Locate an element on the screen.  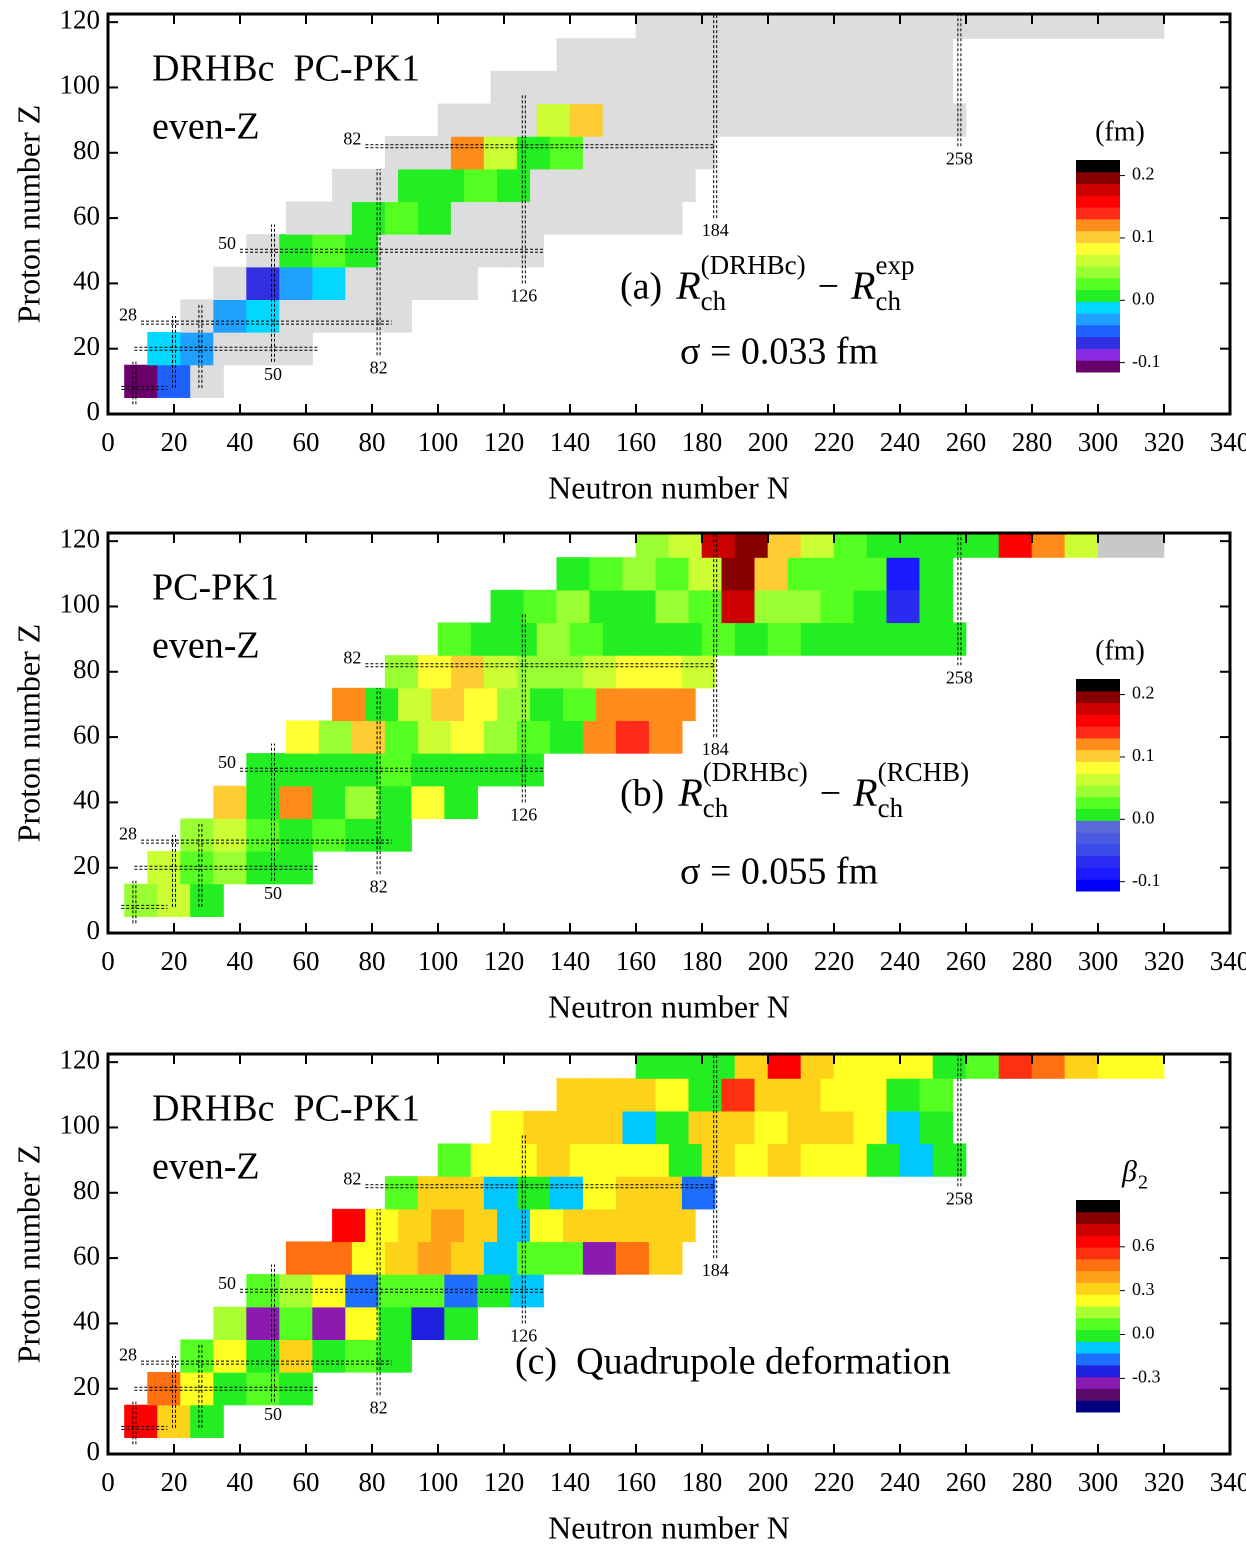
y-tick-label: 0 is located at coordinates (94, 930).